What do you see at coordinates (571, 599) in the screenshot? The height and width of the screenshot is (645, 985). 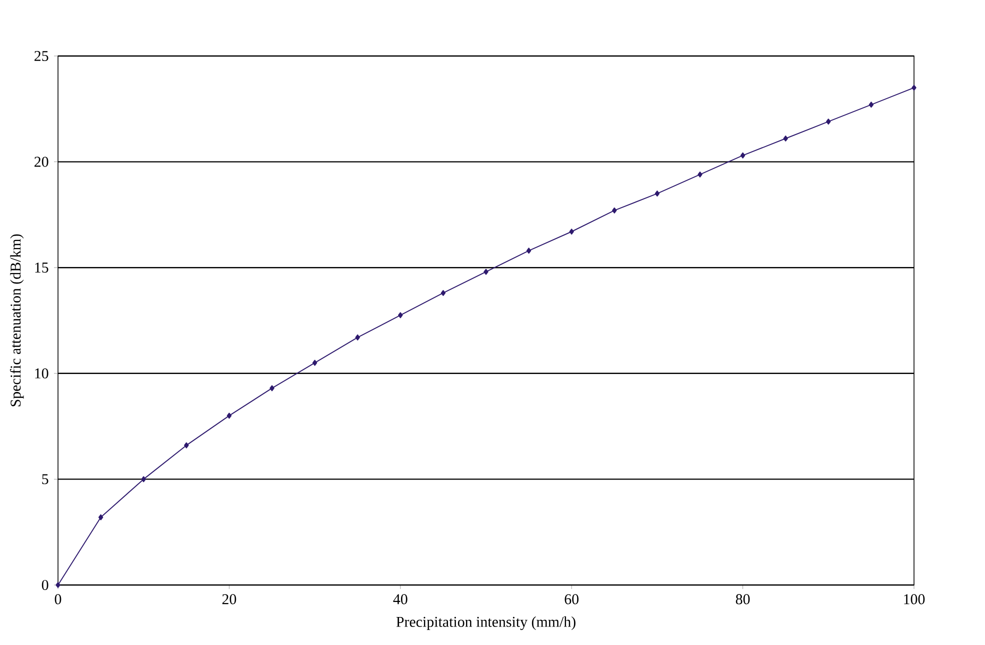 I see `x-tick-label: 60` at bounding box center [571, 599].